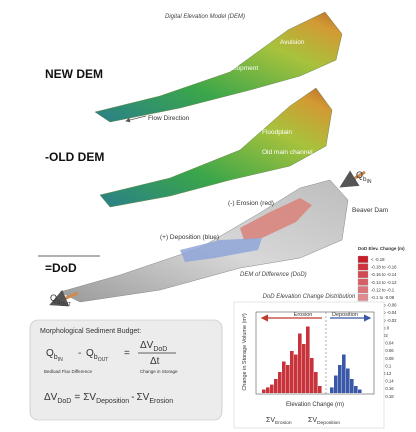 The image size is (416, 432). I want to click on annotation: (+) Deposition (blue), so click(189, 237).